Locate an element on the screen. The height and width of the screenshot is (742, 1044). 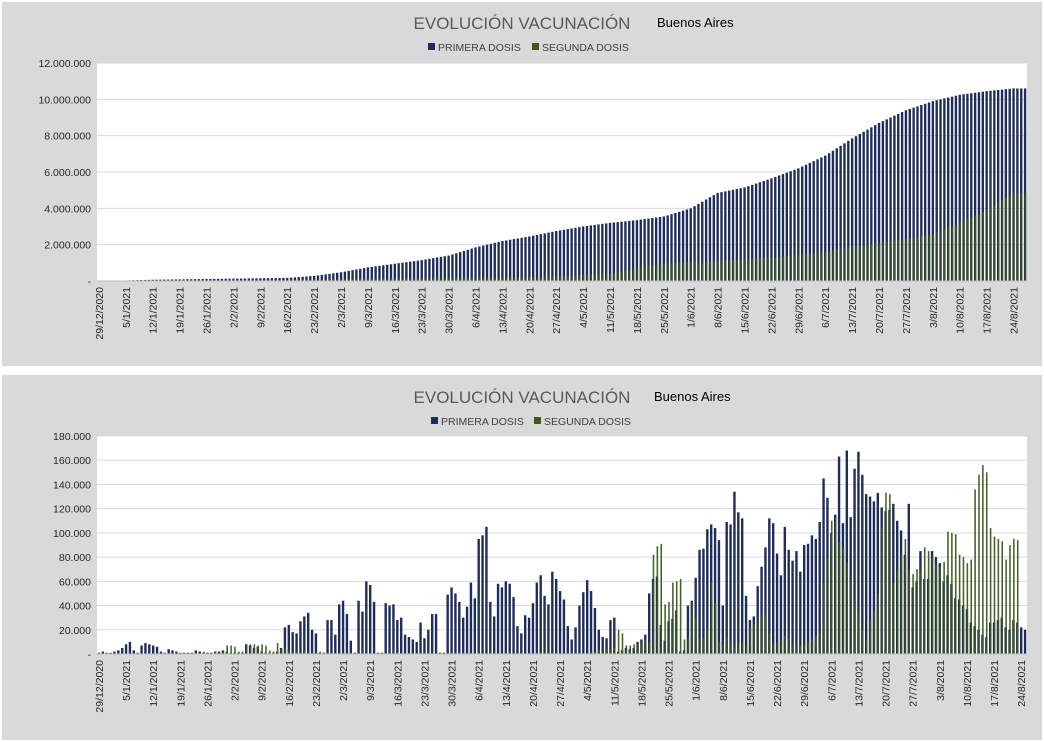
legend-swatch-primera is located at coordinates (431, 46).